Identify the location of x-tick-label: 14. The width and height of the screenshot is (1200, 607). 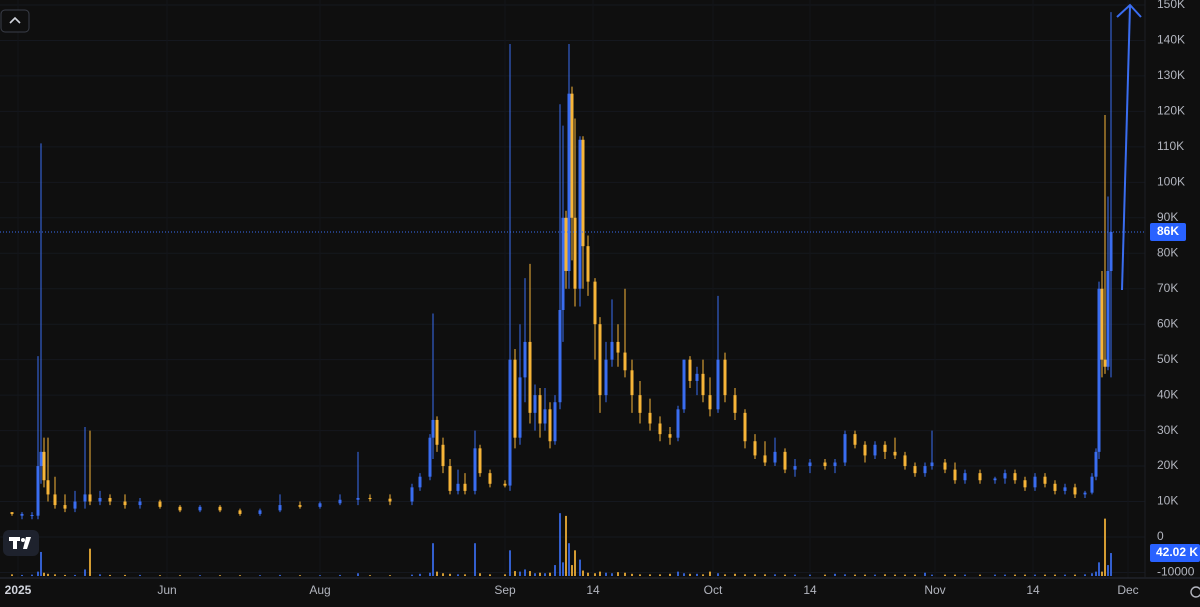
(1033, 590).